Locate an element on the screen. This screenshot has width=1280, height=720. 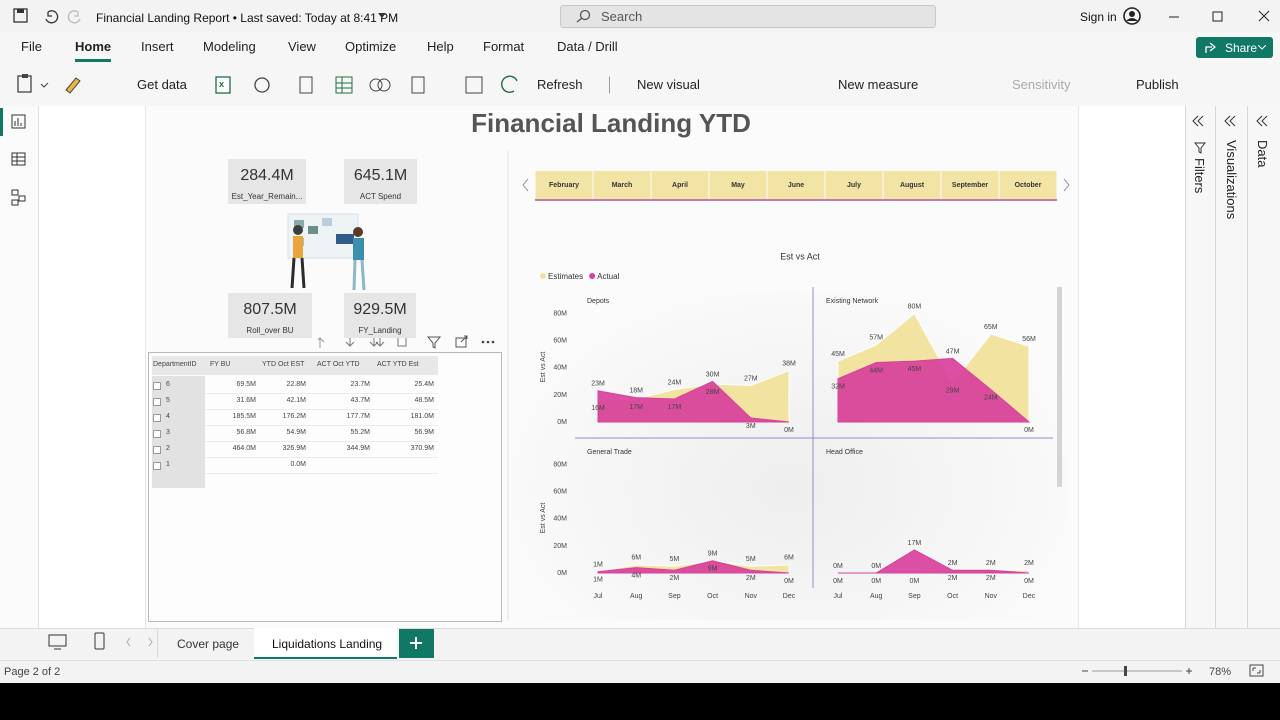
data-label: 24M is located at coordinates (675, 382).